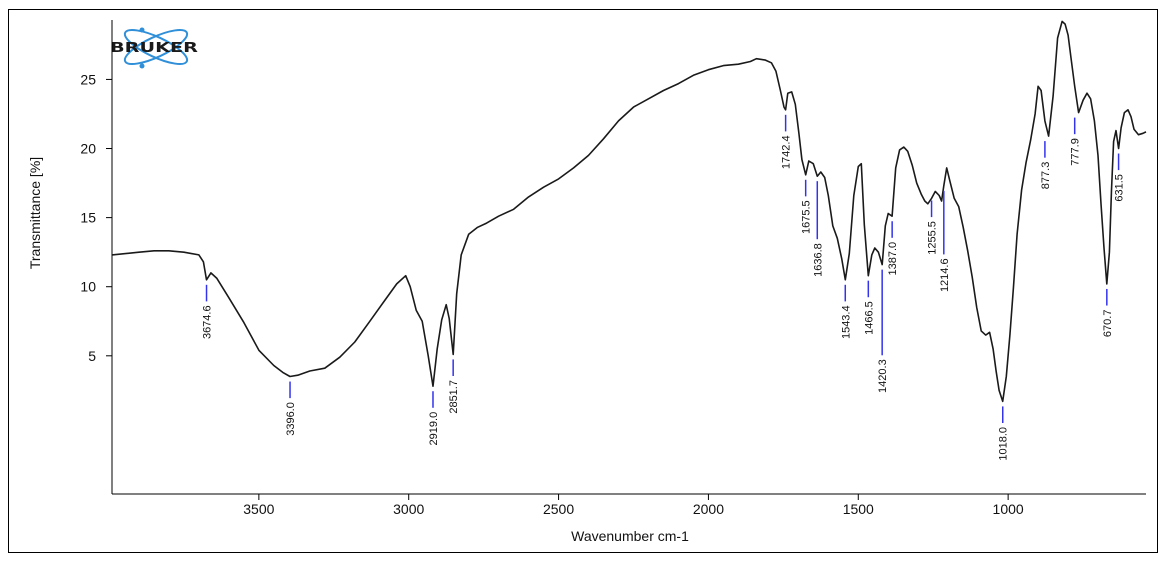 This screenshot has height=561, width=1166. I want to click on peak-label: 1636.8, so click(818, 260).